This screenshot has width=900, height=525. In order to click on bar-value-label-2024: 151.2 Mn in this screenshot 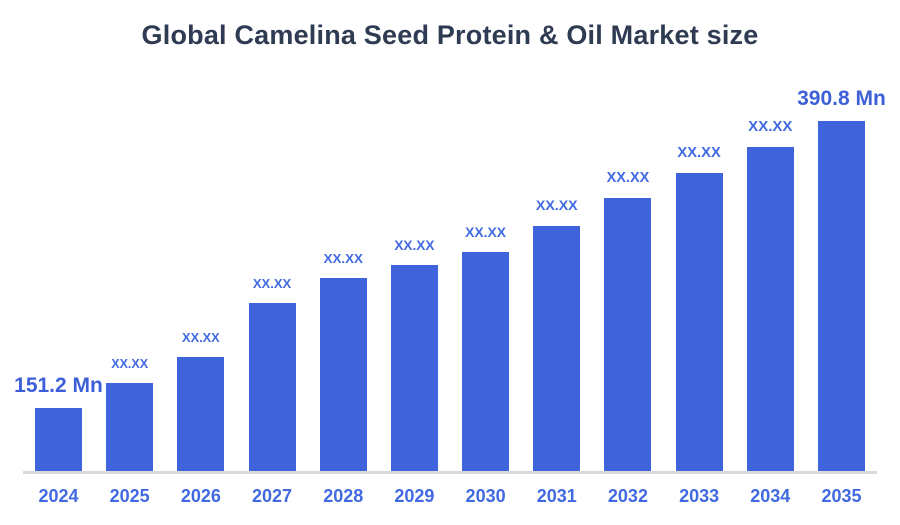, I will do `click(58, 385)`.